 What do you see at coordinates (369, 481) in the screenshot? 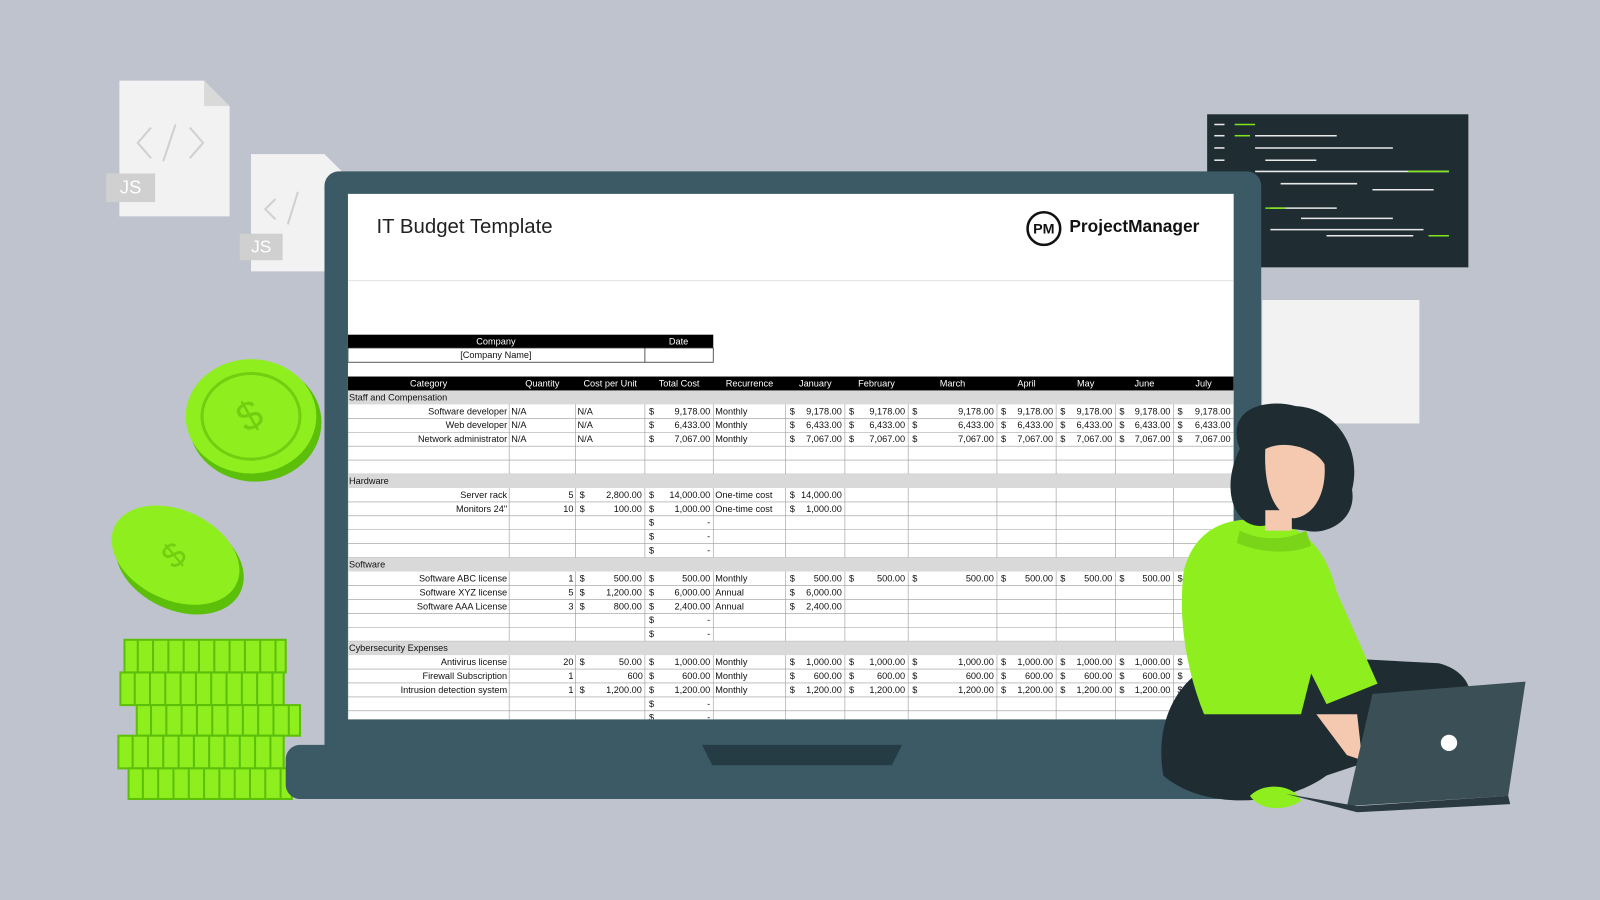
I see `section-title: Hardware` at bounding box center [369, 481].